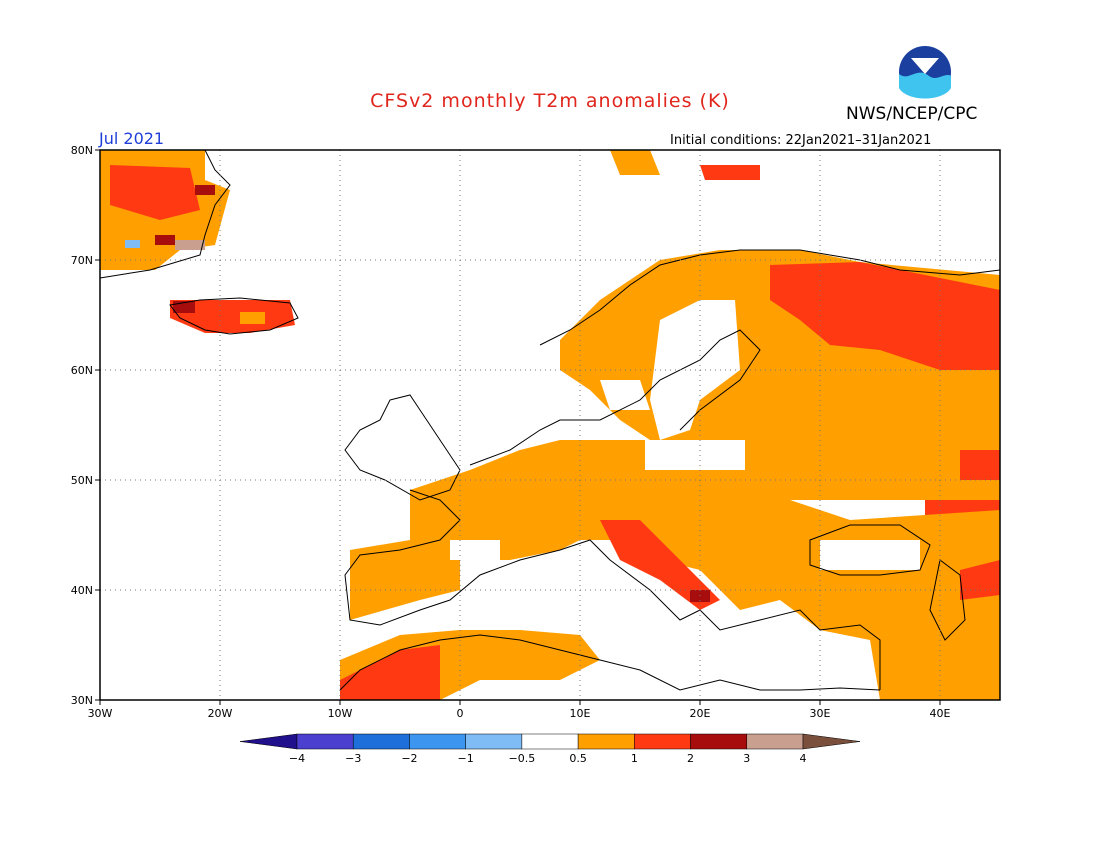  What do you see at coordinates (726, 140) in the screenshot?
I see `initial-conditions-label: Initial conditions:` at bounding box center [726, 140].